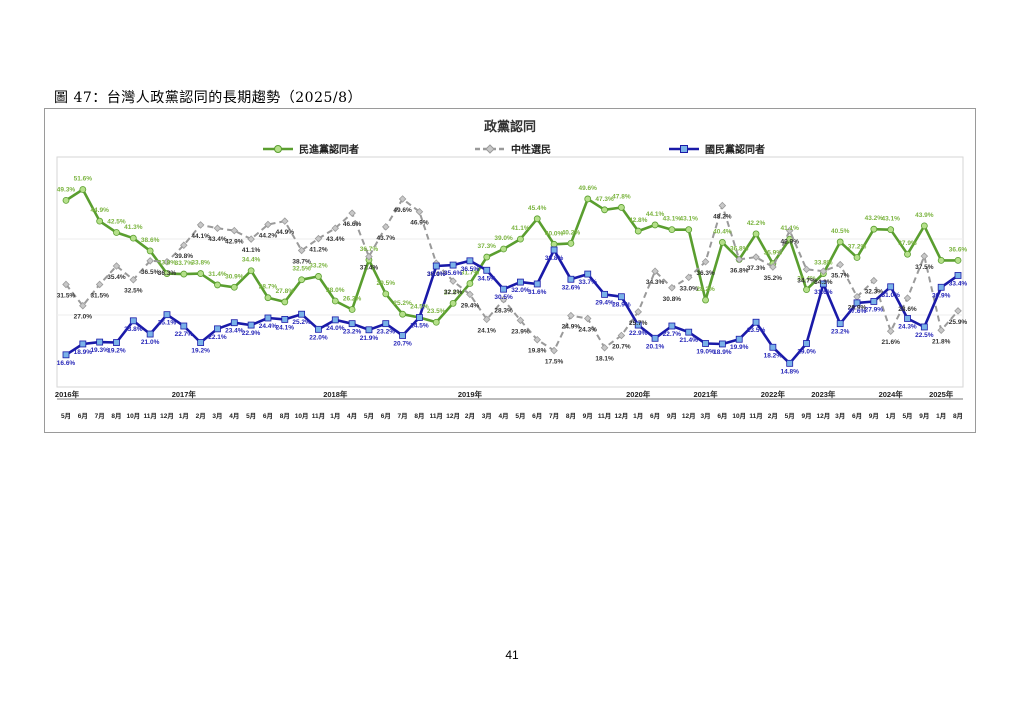 This screenshot has width=1024, height=724. I want to click on data-label: 24.5%, so click(419, 326).